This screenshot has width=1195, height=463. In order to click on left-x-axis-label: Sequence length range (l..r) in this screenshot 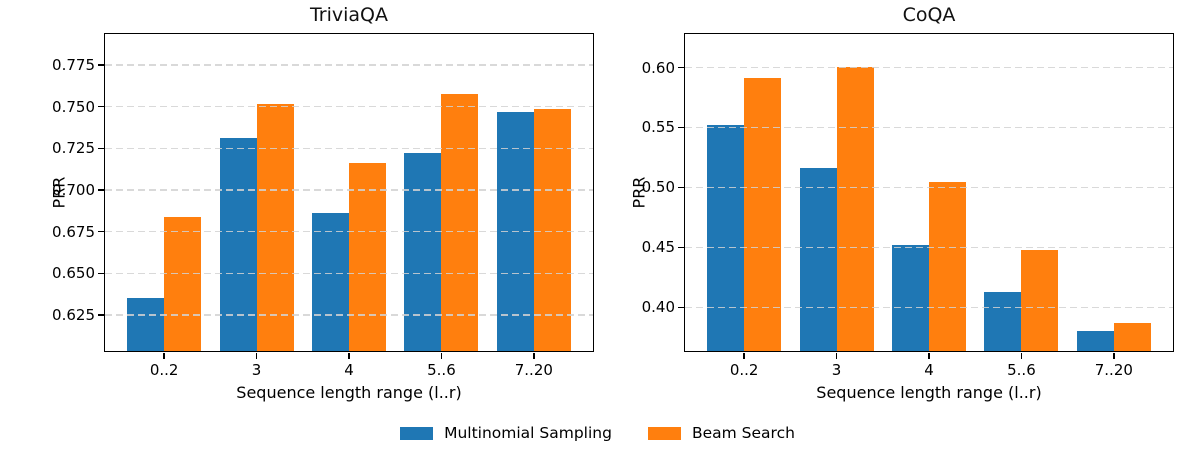, I will do `click(349, 392)`.